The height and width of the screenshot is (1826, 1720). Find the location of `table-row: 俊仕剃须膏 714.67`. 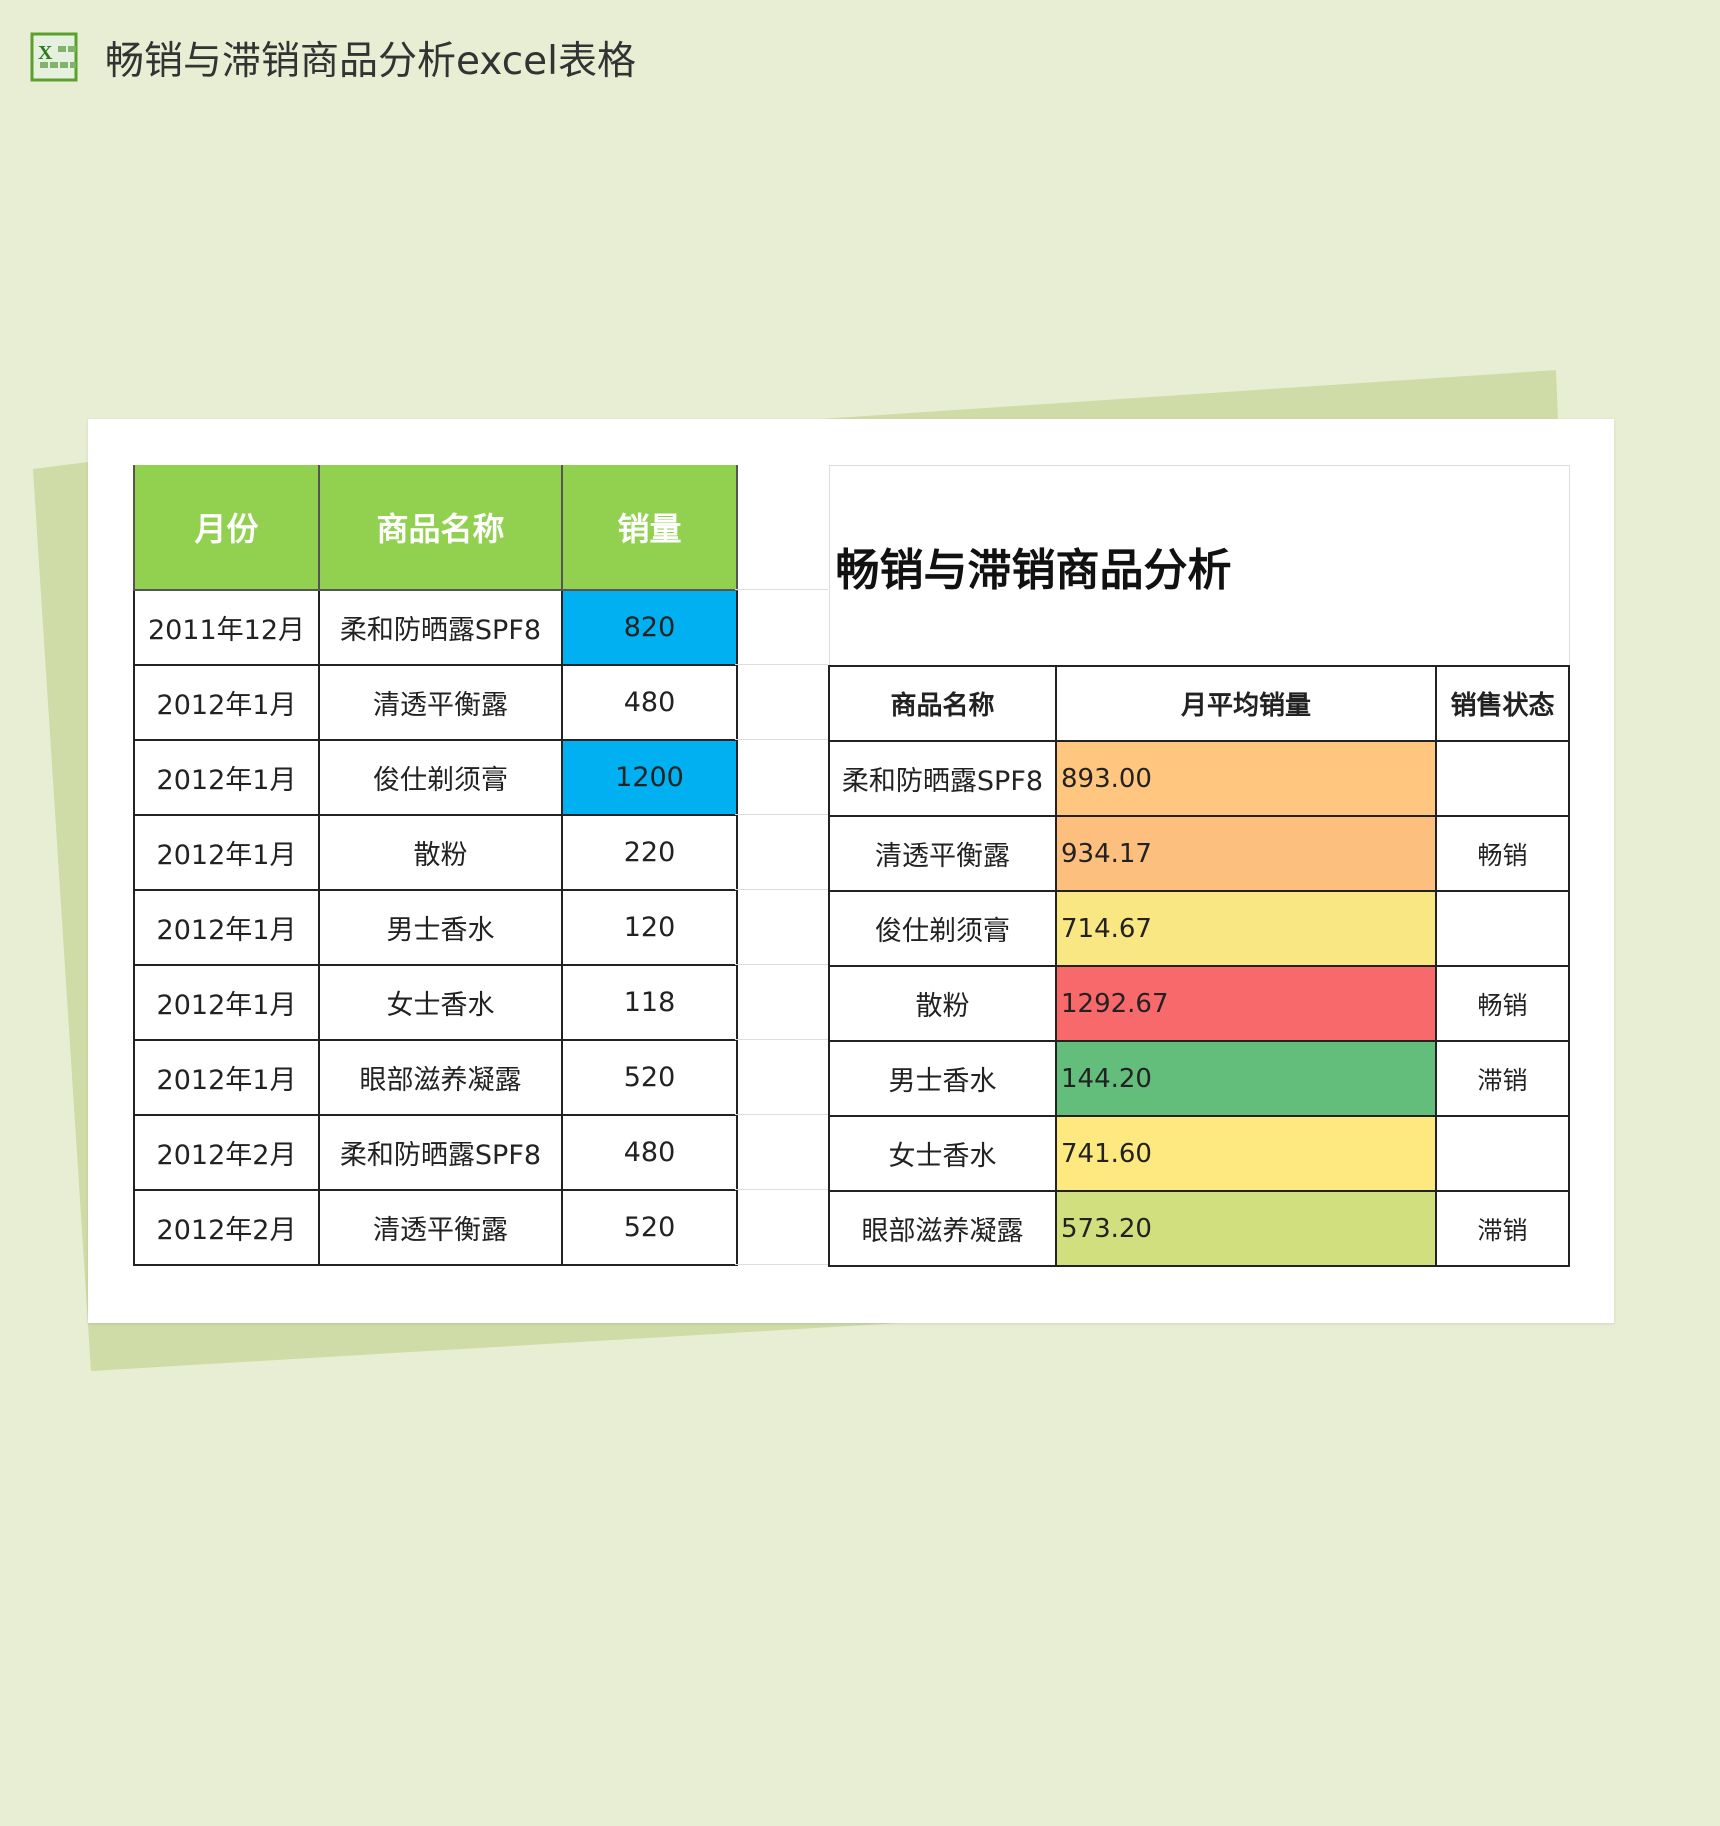

table-row: 俊仕剃须膏 714.67 is located at coordinates (1199, 928).